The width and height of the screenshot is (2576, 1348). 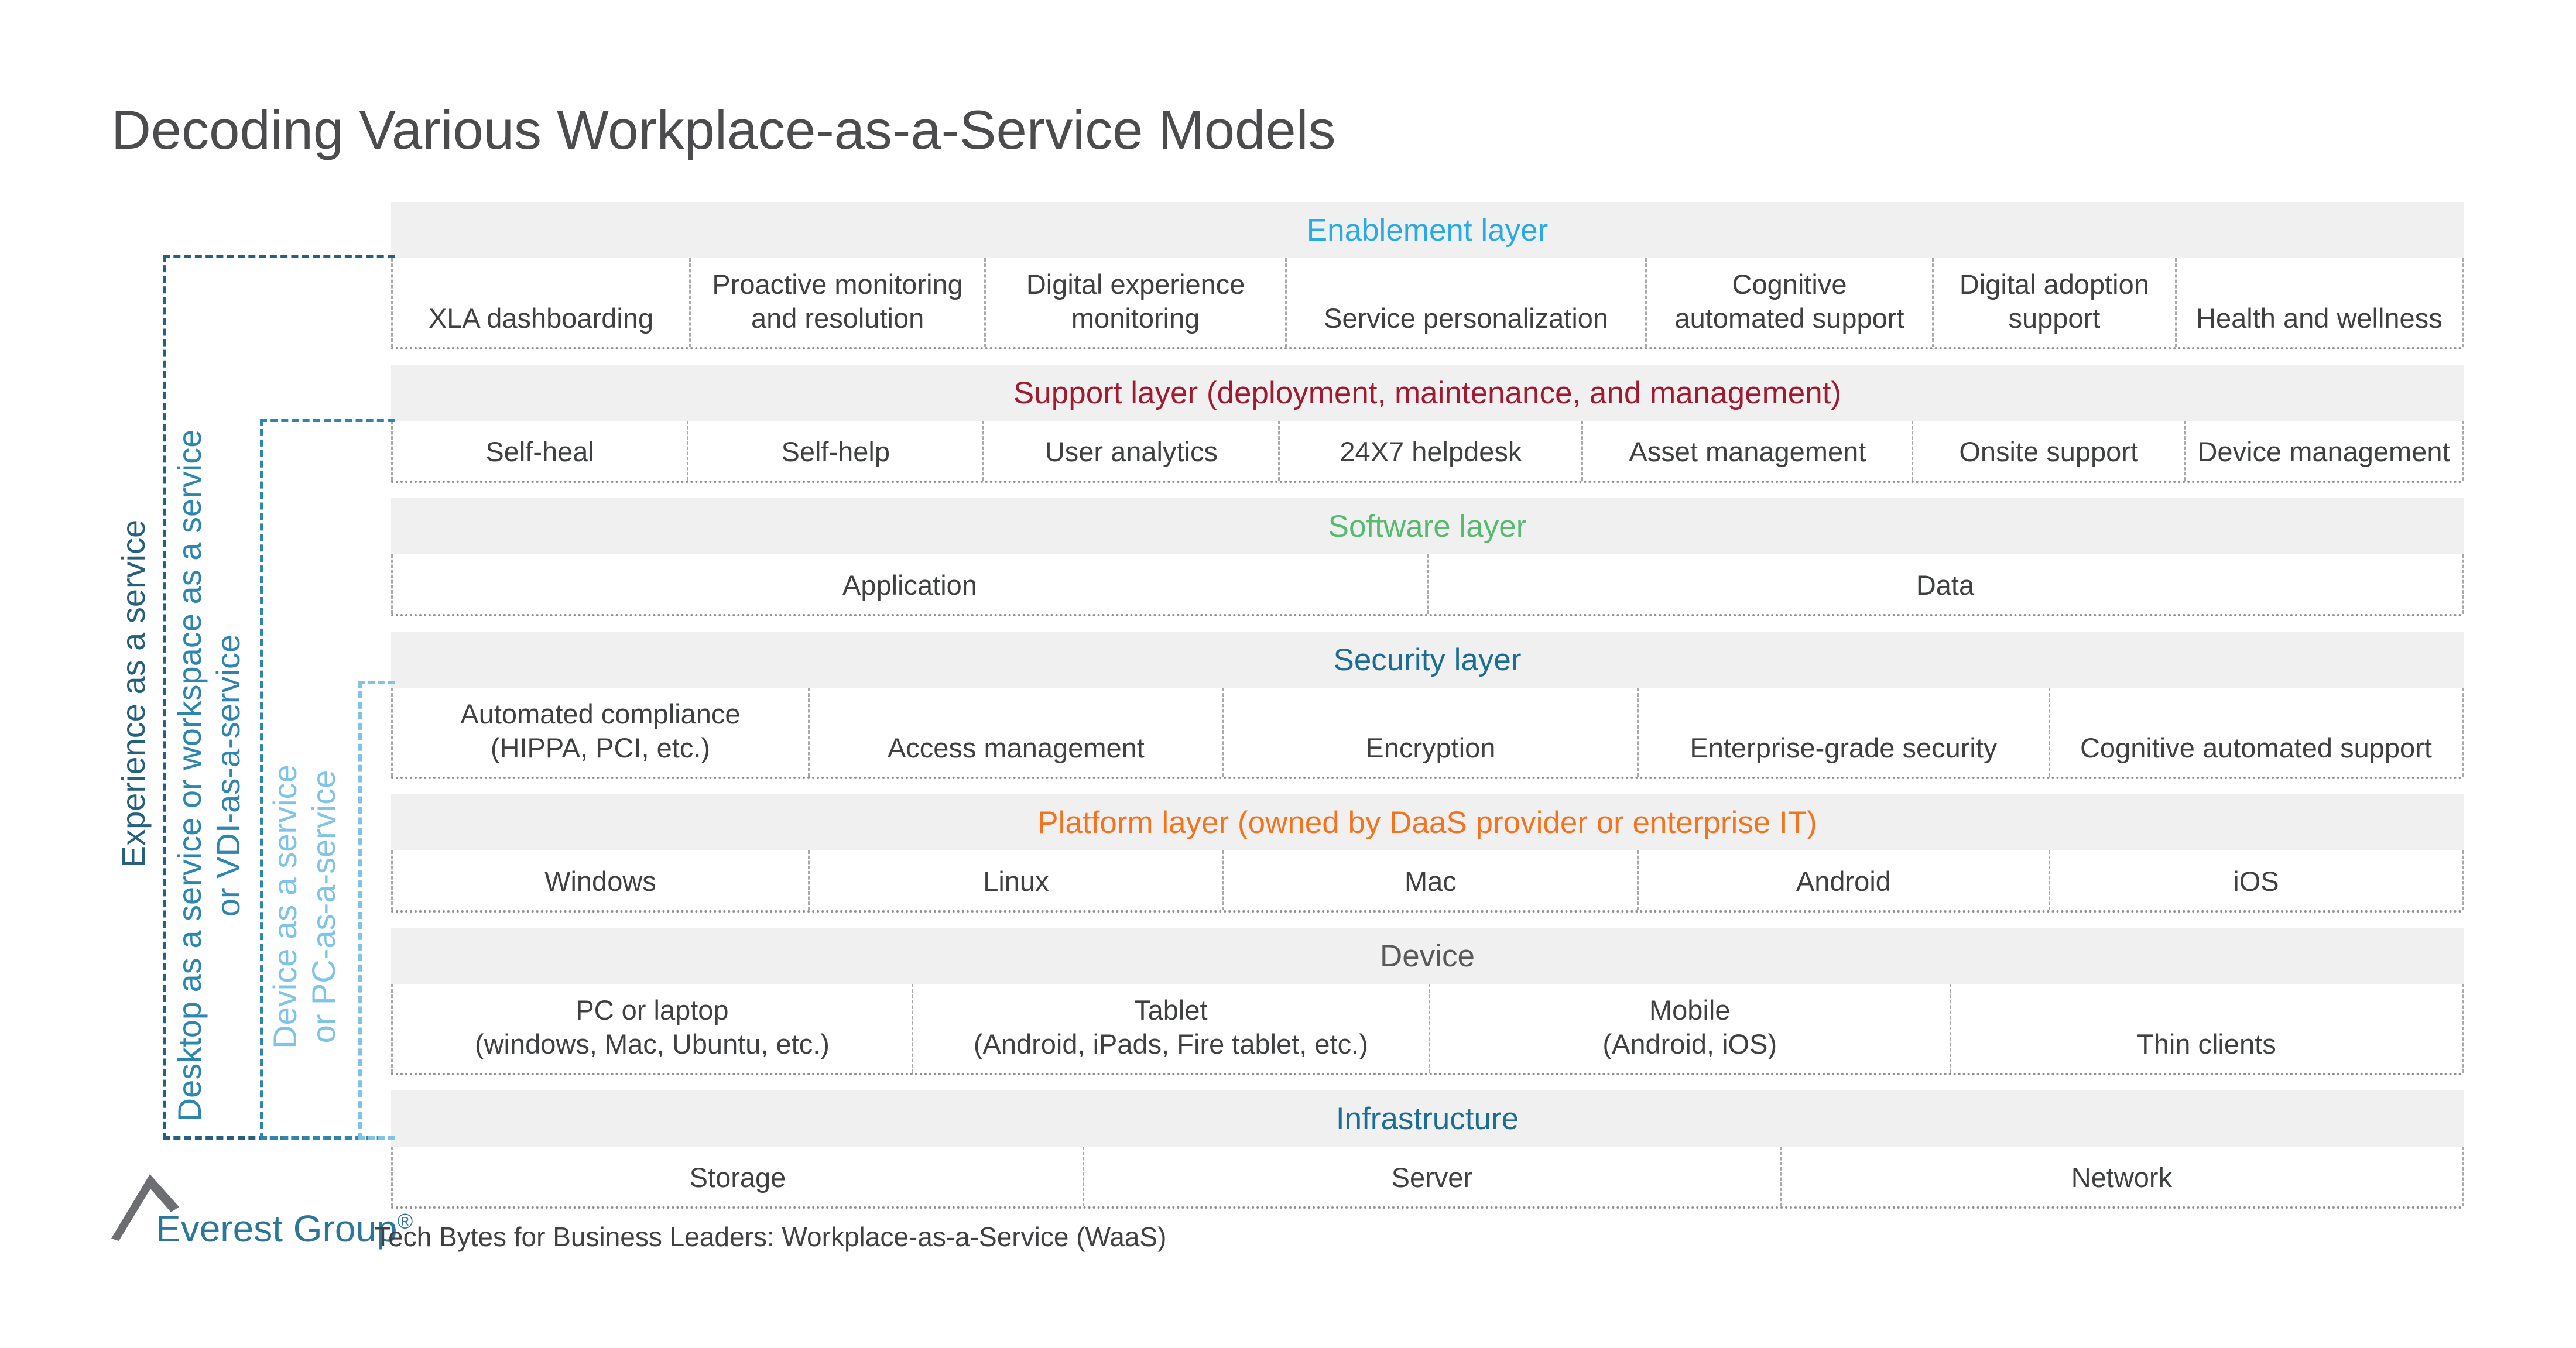 I want to click on table-cell: Digital experience monitoring, so click(x=1134, y=302).